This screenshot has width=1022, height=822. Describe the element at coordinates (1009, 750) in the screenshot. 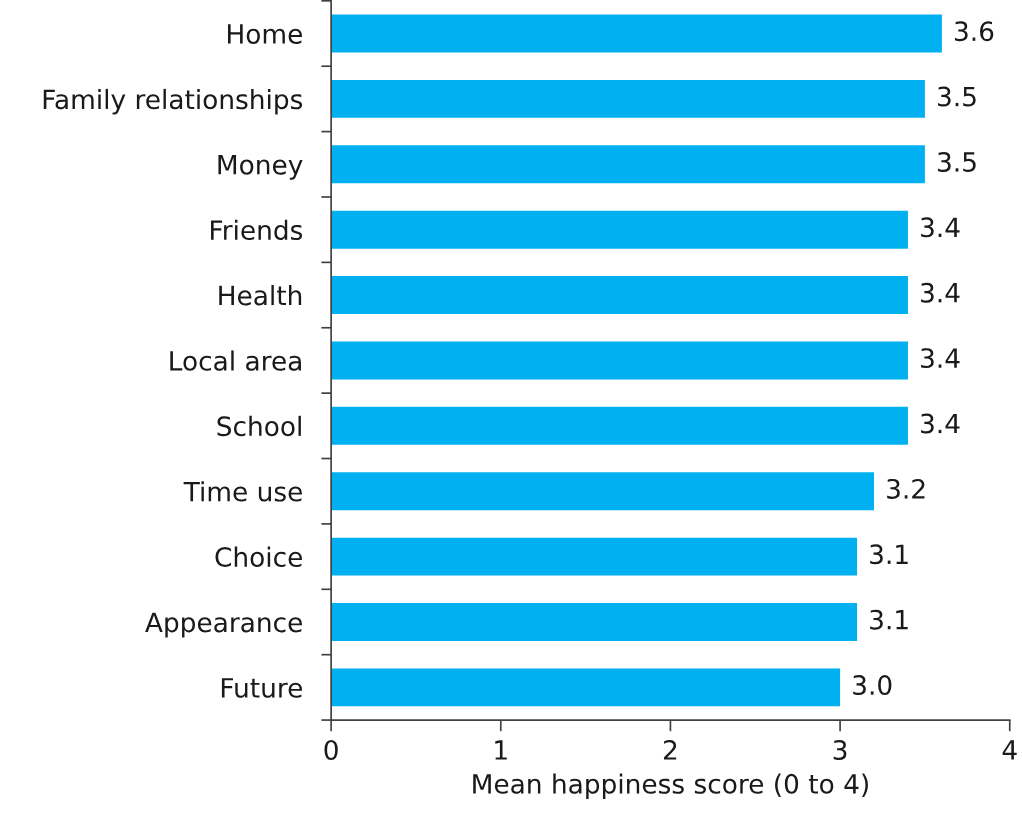

I see `x-tick-label: 4` at that location.